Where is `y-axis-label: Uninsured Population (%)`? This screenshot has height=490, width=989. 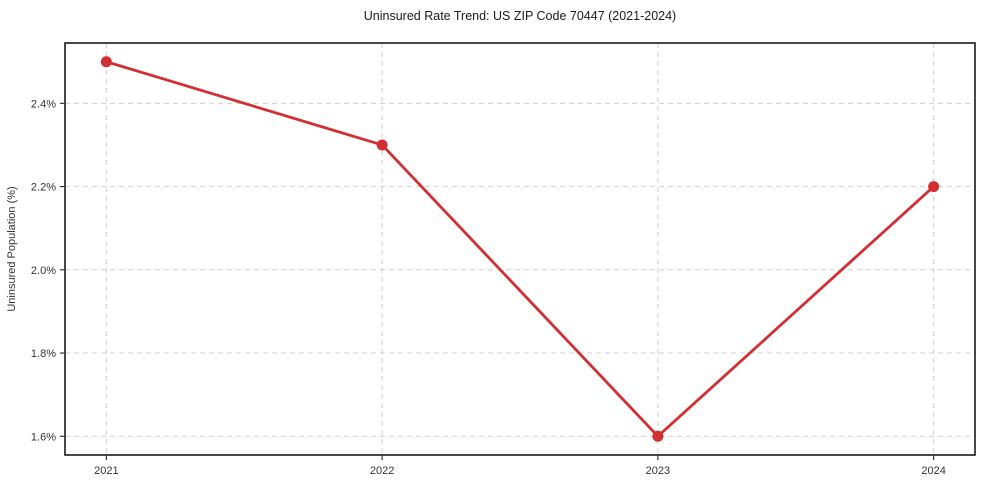
y-axis-label: Uninsured Population (%) is located at coordinates (12, 248).